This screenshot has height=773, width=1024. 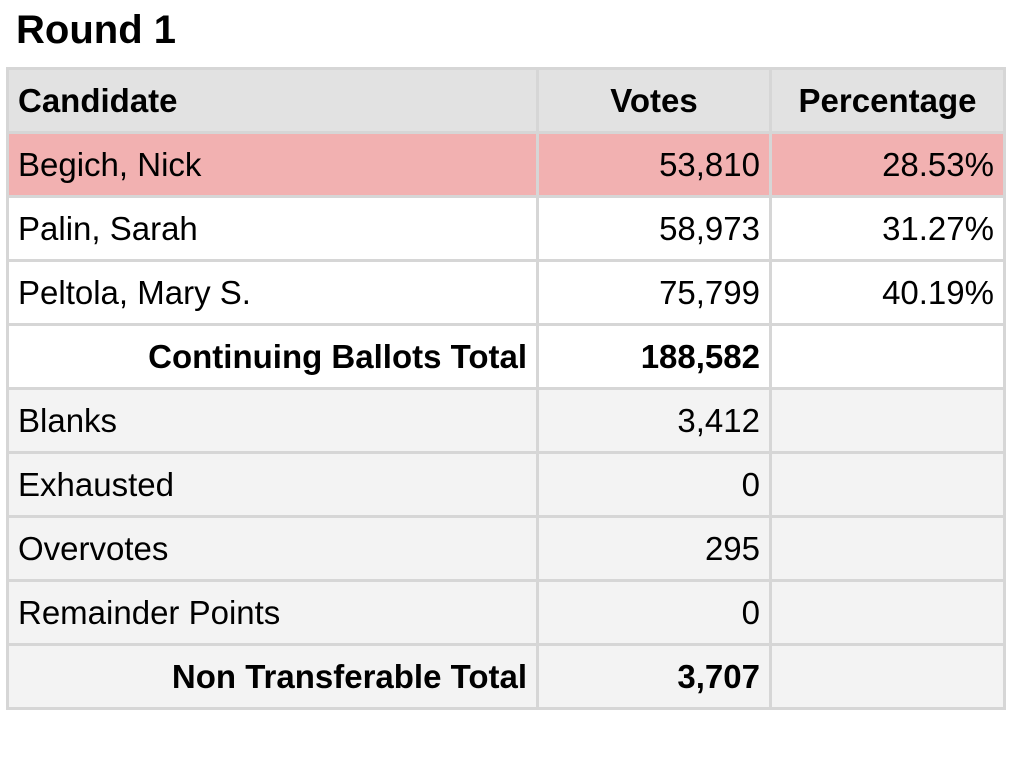 What do you see at coordinates (887, 164) in the screenshot?
I see `table-cell: 28.53%` at bounding box center [887, 164].